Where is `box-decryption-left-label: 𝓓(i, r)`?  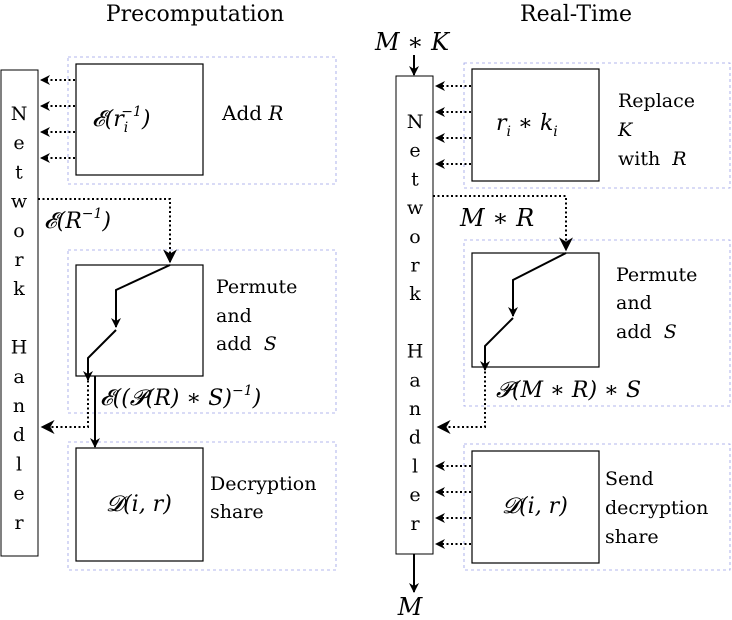
box-decryption-left-label: 𝓓(i, r) is located at coordinates (139, 504).